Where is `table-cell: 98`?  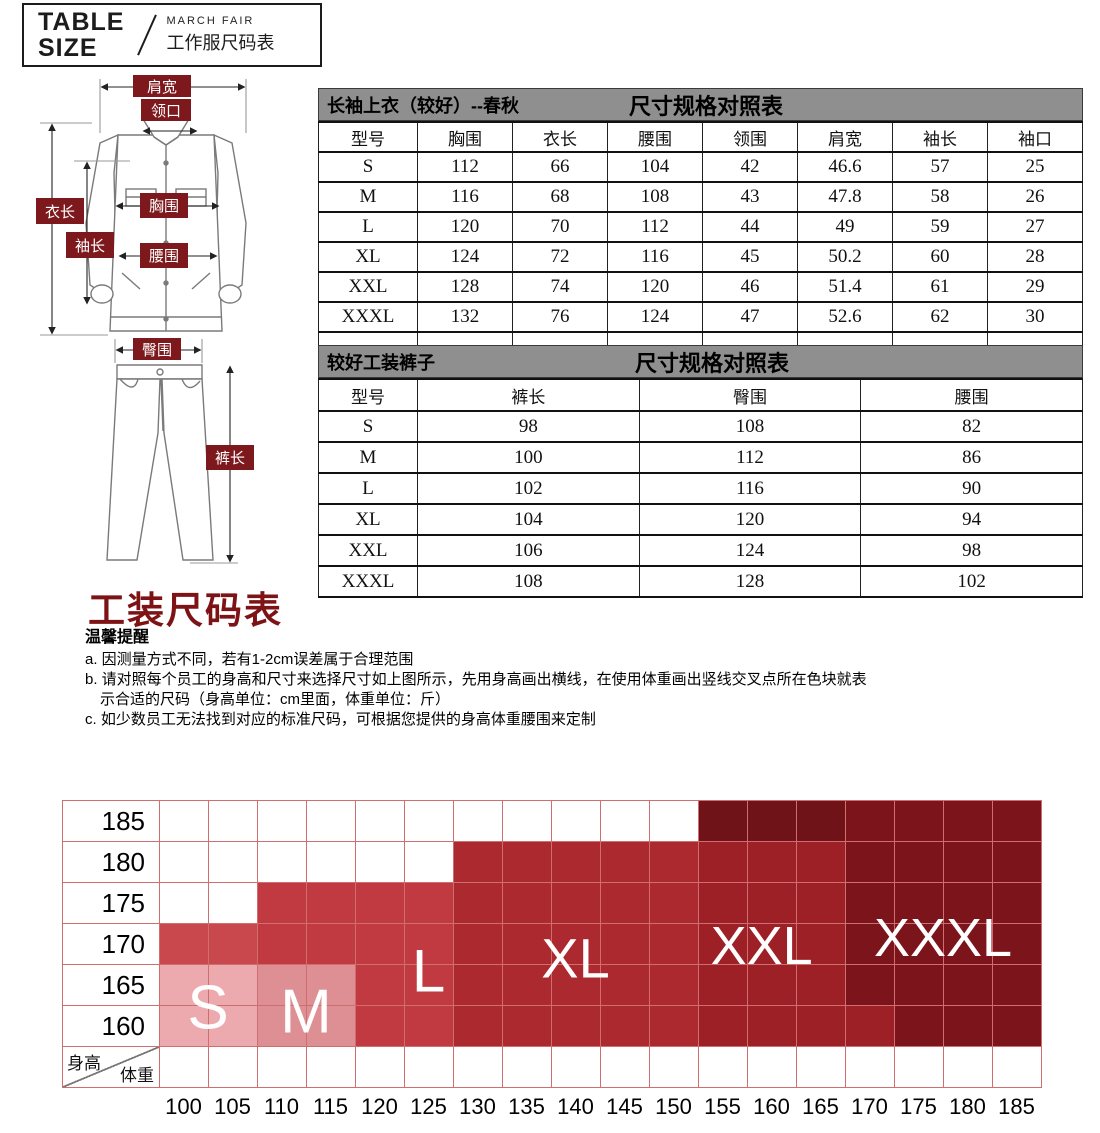 table-cell: 98 is located at coordinates (528, 426).